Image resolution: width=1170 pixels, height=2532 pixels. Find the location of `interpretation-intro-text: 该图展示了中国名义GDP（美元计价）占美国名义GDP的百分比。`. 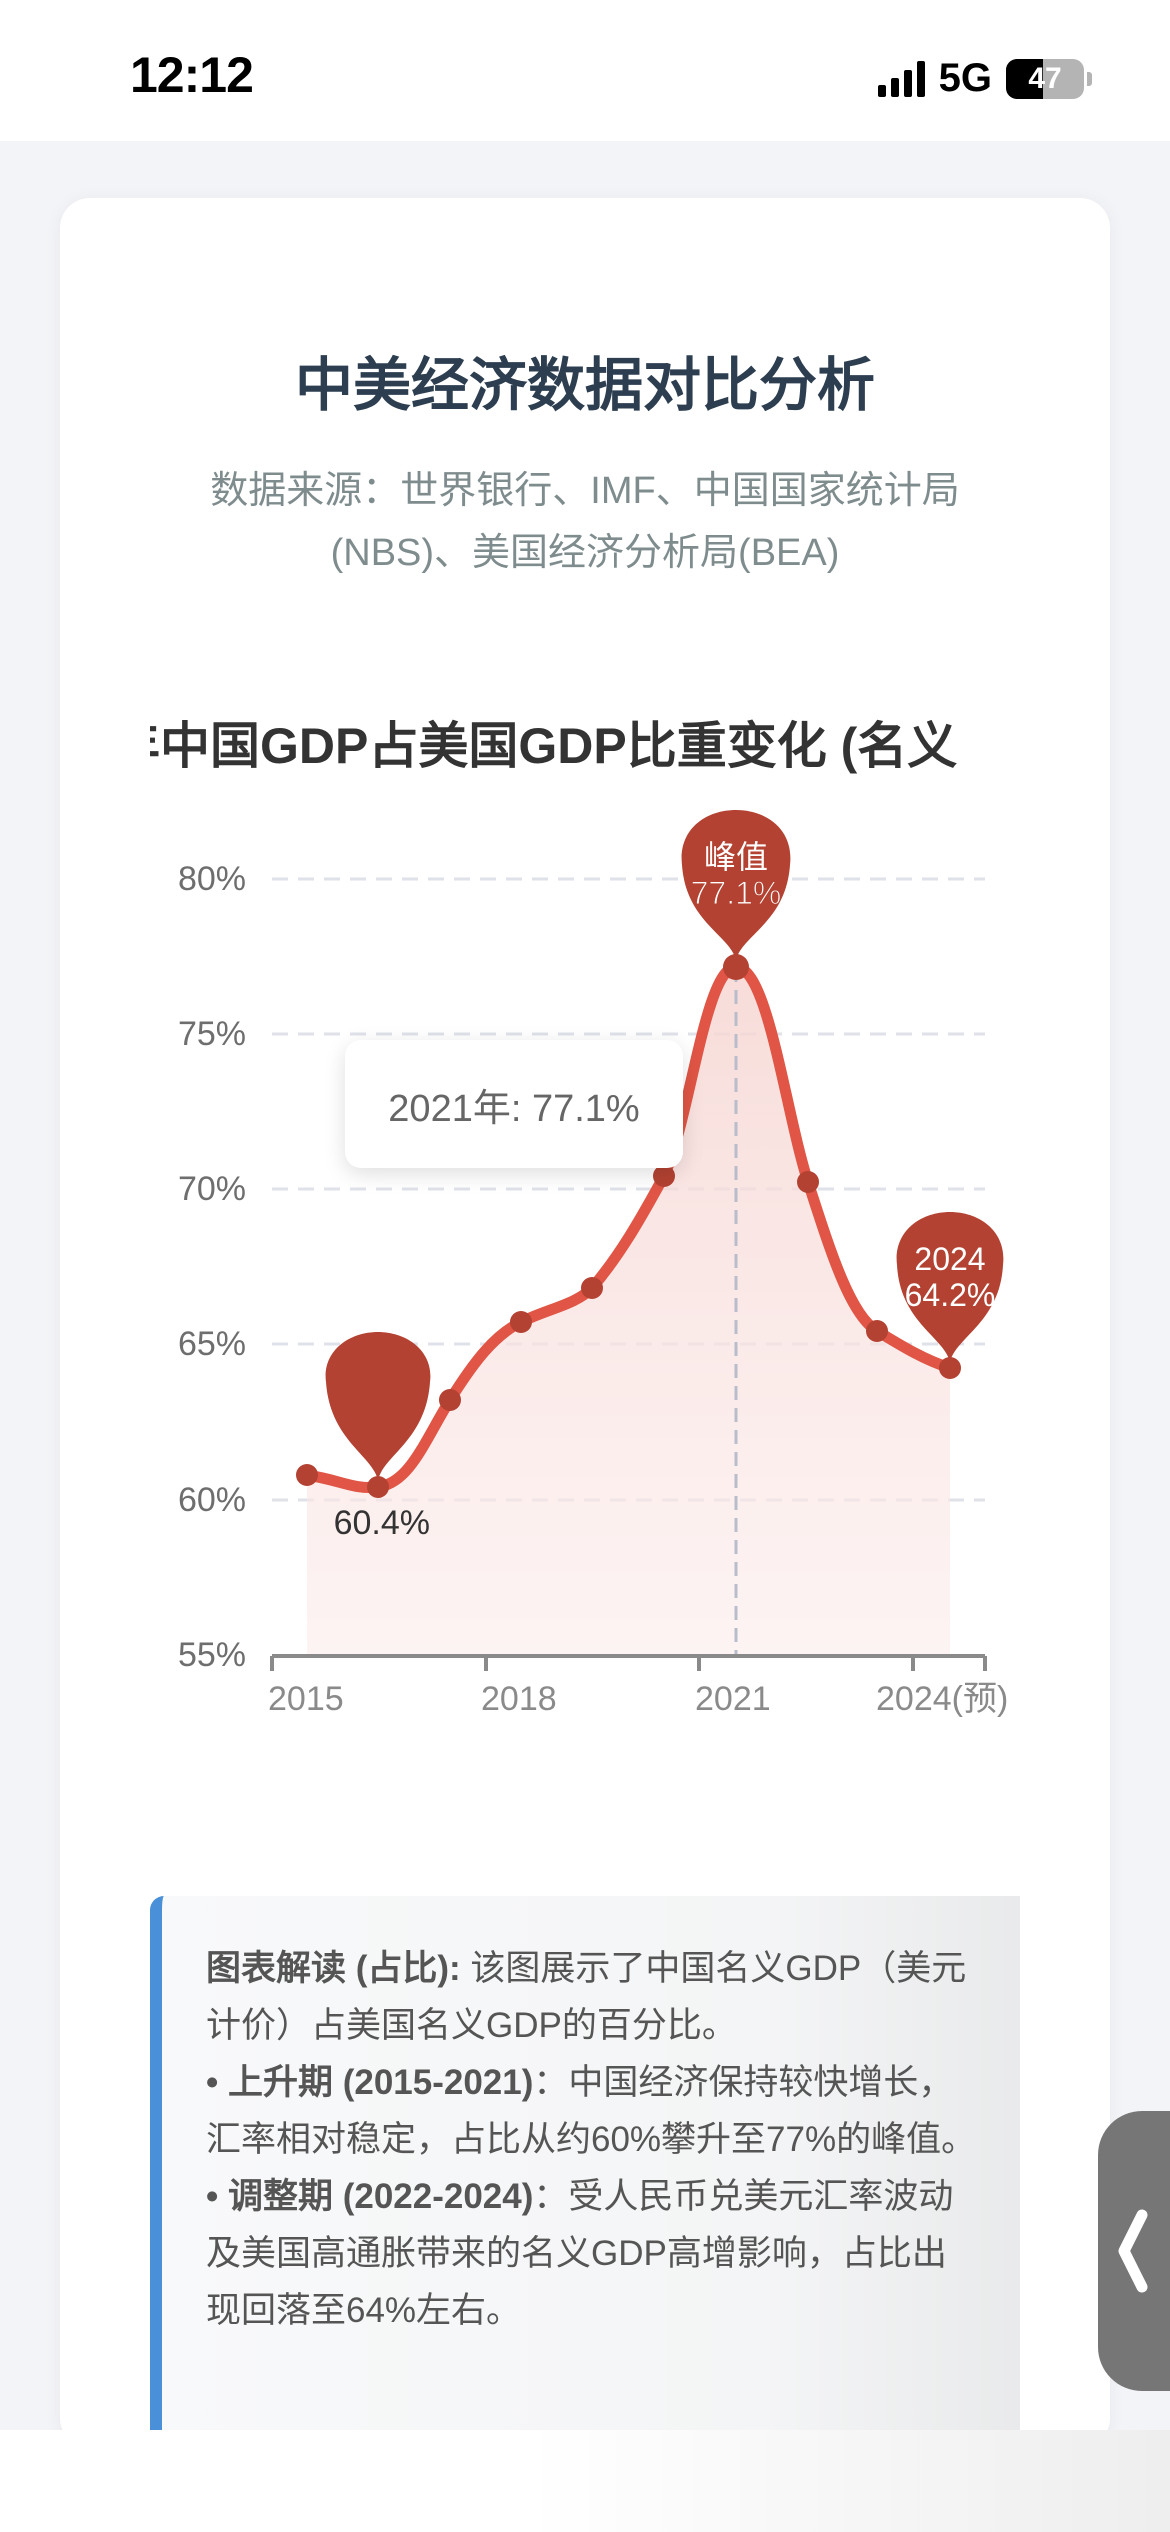

interpretation-intro-text: 该图展示了中国名义GDP（美元计价）占美国名义GDP的百分比。 is located at coordinates (586, 1997).